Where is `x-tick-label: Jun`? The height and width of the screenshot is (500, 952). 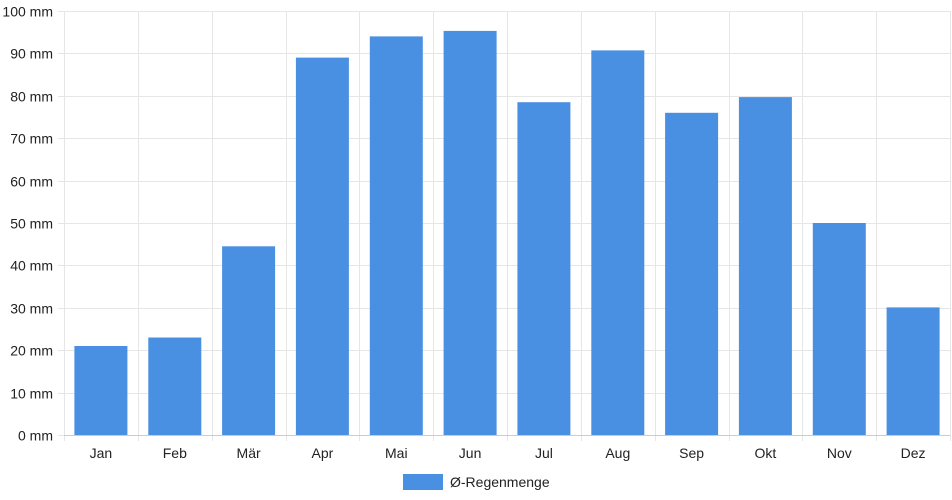
x-tick-label: Jun is located at coordinates (470, 453).